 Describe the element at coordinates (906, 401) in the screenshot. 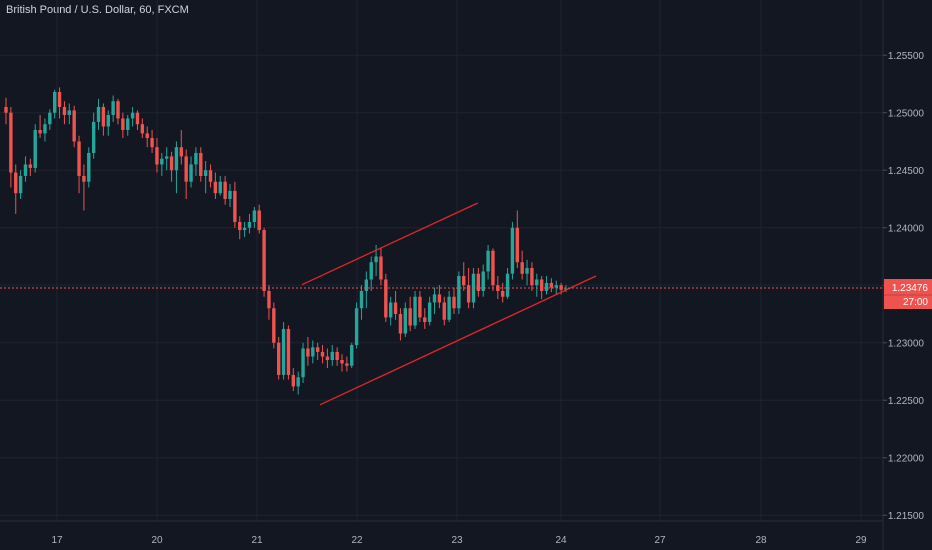

I see `price-tick-label: 1.22500` at that location.